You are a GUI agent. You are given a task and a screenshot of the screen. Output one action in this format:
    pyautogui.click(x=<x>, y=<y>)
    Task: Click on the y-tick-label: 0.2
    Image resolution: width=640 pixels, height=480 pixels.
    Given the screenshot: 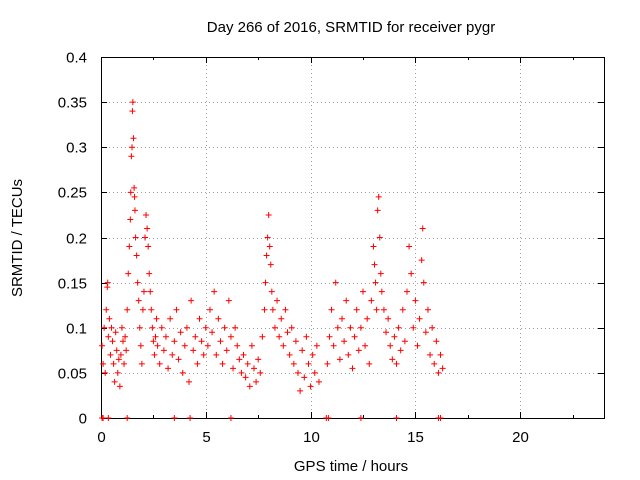 What is the action you would take?
    pyautogui.click(x=76, y=239)
    